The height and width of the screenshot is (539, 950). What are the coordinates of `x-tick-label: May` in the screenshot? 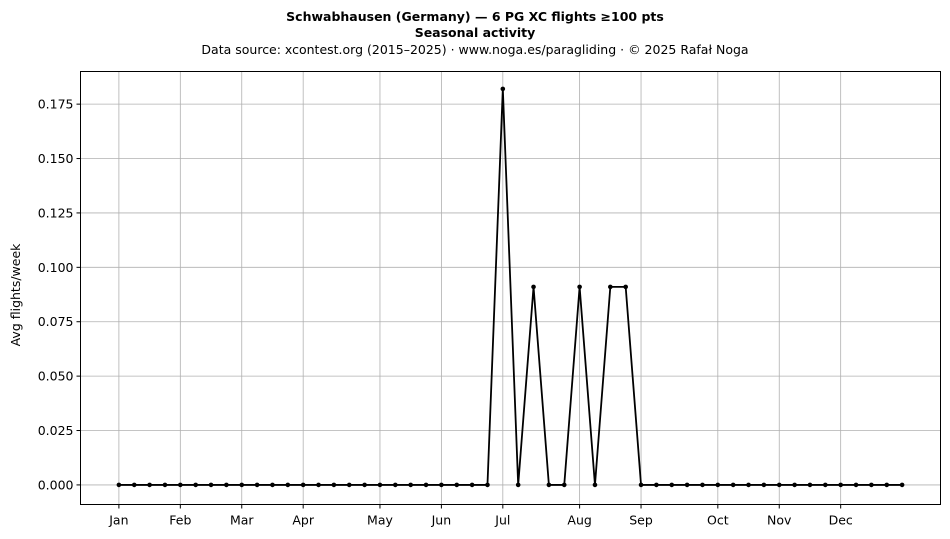 It's located at (380, 520).